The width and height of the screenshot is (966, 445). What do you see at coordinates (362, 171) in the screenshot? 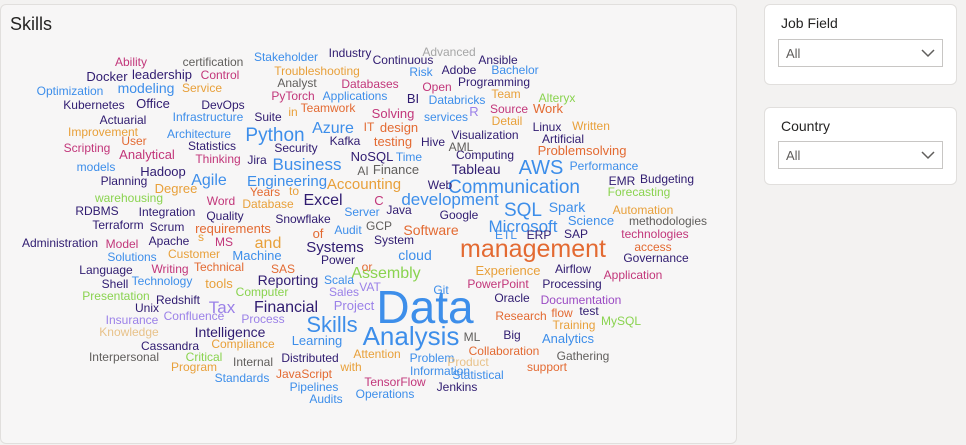
I see `word-cloud-word: AI` at bounding box center [362, 171].